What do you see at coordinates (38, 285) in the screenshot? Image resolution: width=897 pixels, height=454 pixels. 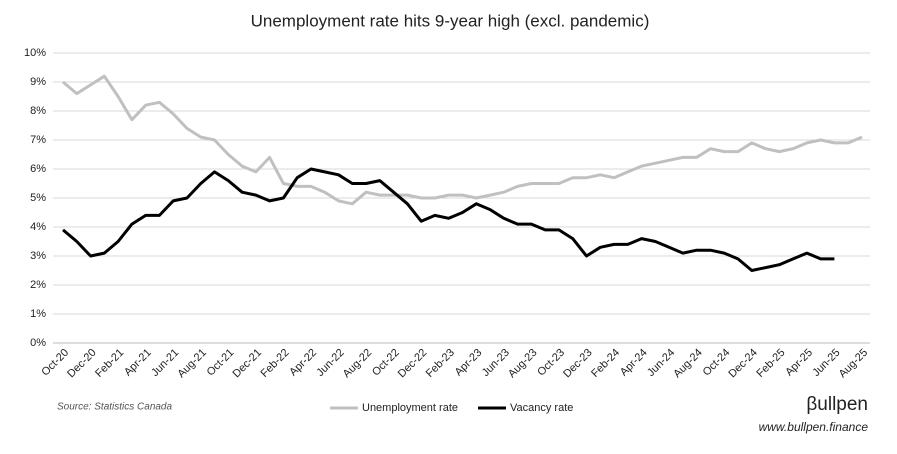 I see `y-tick-label: 2%` at bounding box center [38, 285].